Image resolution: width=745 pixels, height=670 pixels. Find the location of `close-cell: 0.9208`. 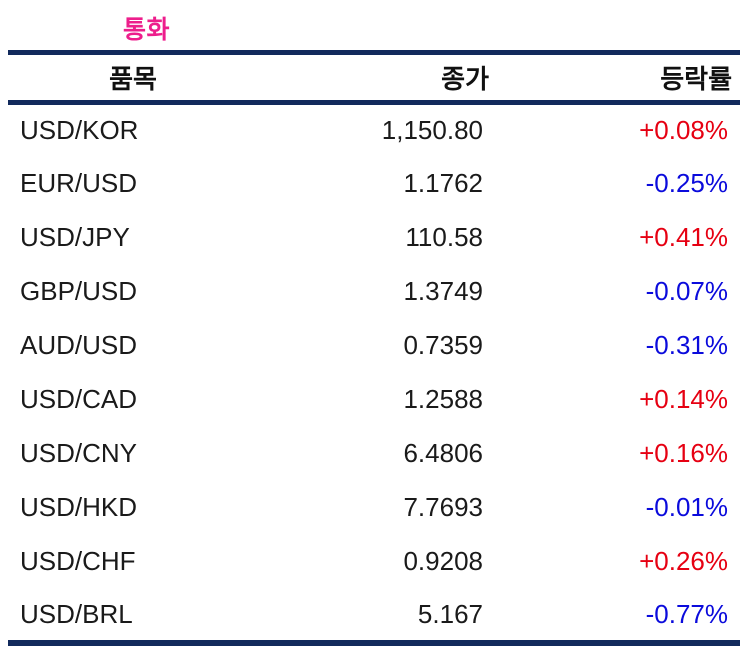

close-cell: 0.9208 is located at coordinates (443, 561).